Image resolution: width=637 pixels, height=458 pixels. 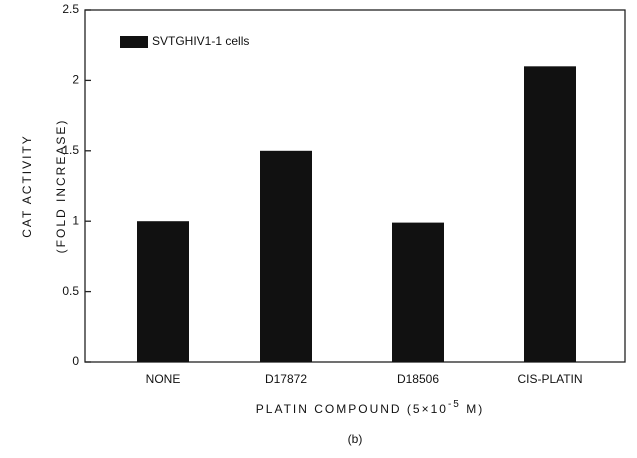 I want to click on x-tick-label: NONE, so click(x=163, y=379).